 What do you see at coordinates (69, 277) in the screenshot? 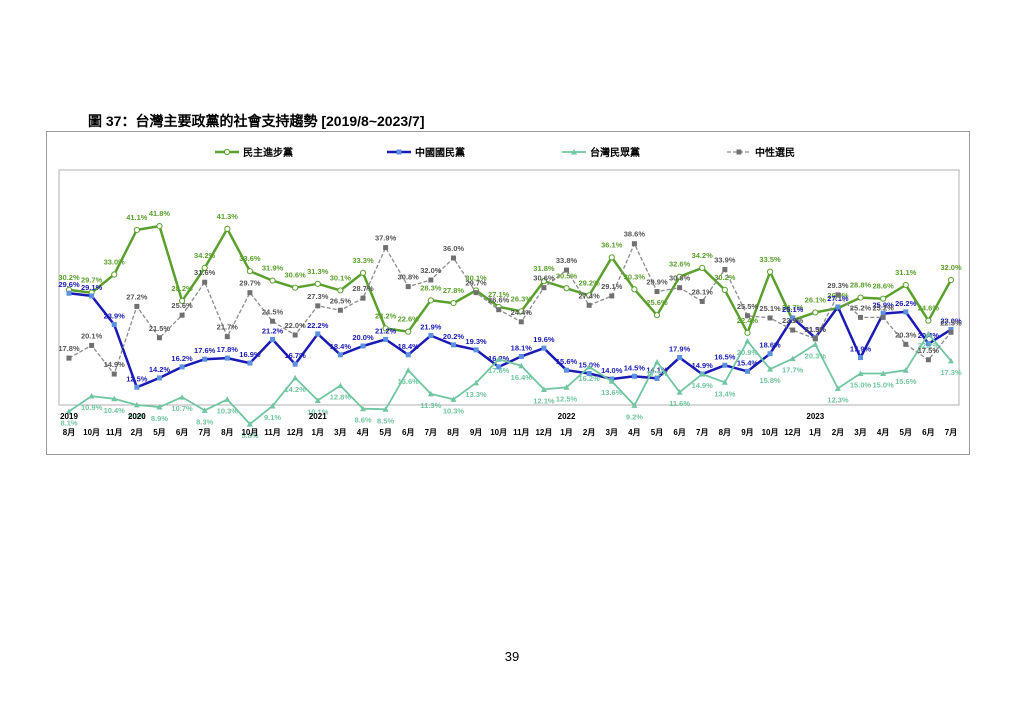
I see `data-label-0-0: 30.2%` at bounding box center [69, 277].